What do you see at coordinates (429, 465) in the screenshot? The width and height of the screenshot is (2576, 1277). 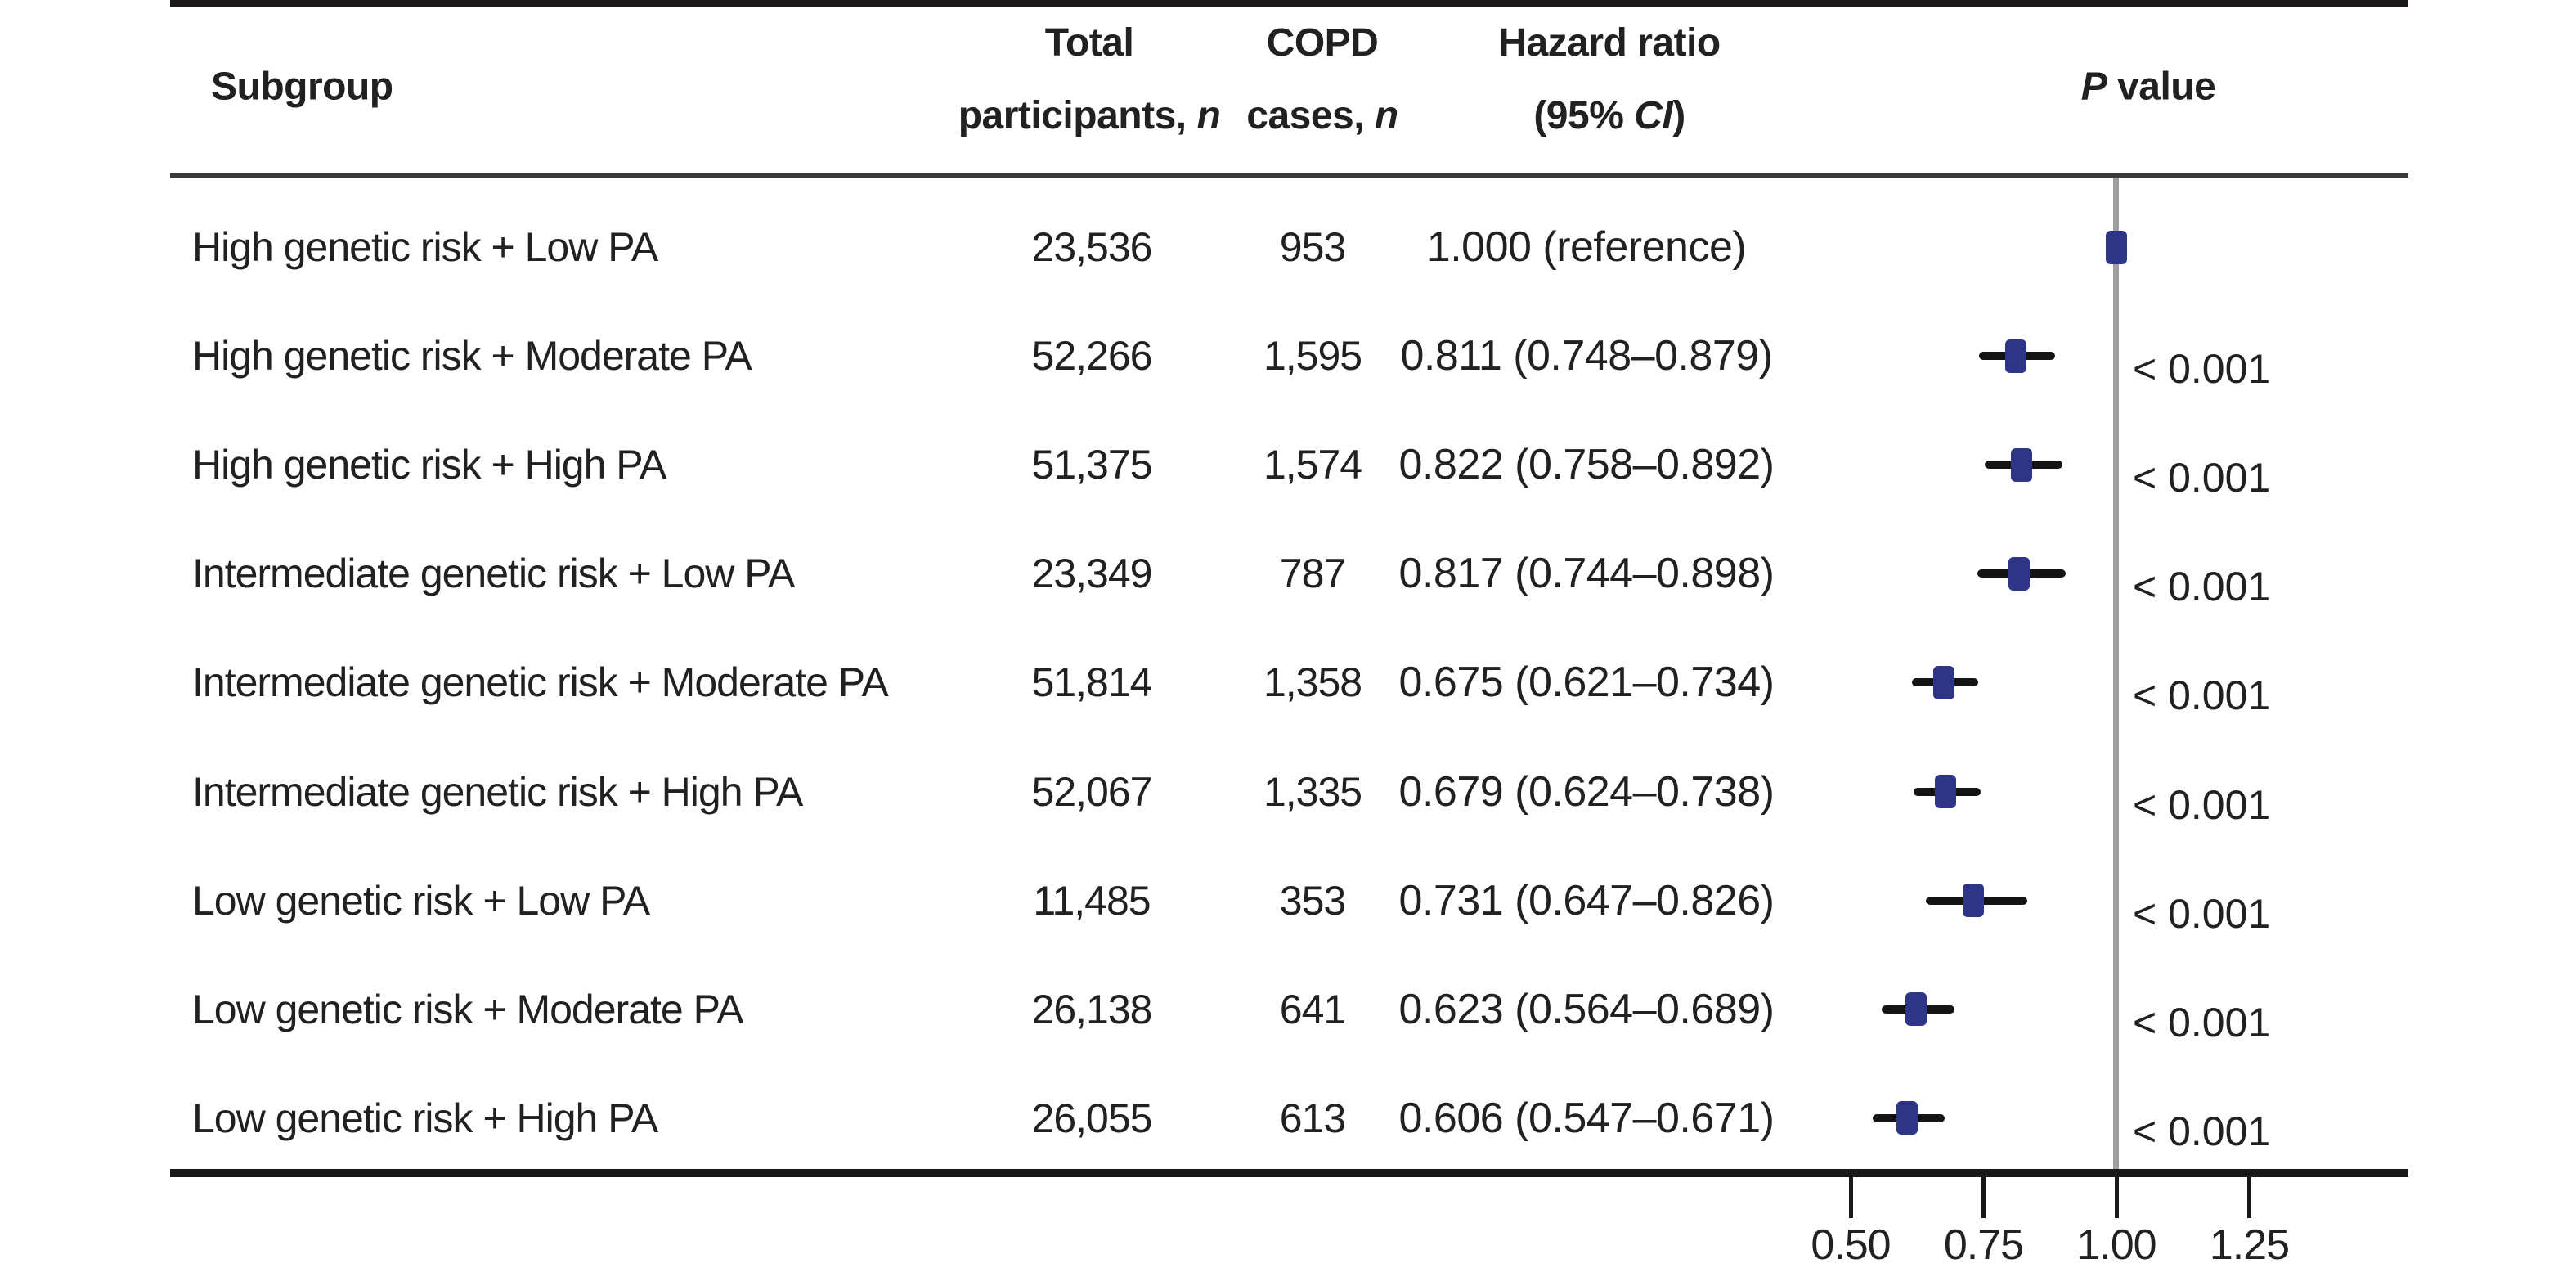 I see `row-subgroup-label: High genetic risk + High PA` at bounding box center [429, 465].